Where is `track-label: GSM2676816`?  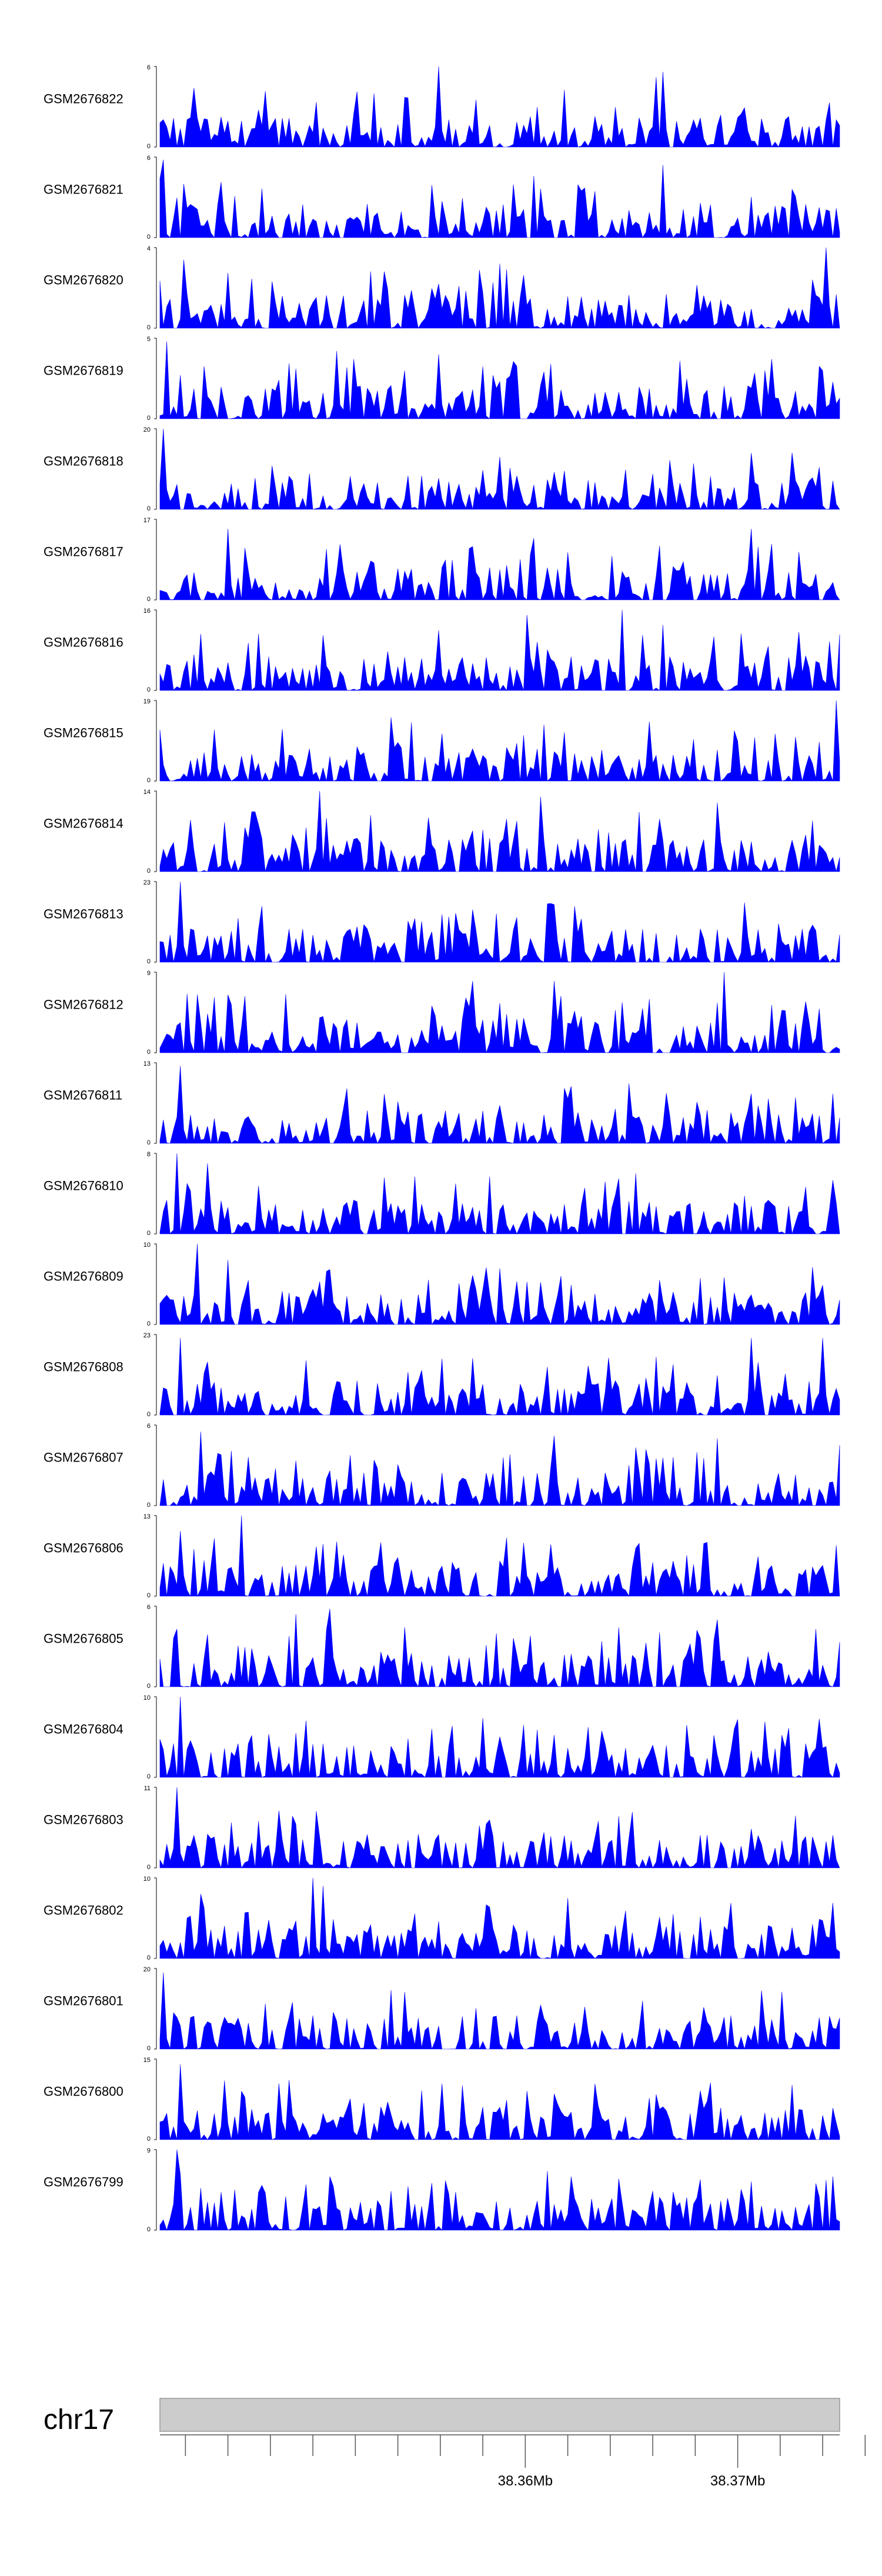
track-label: GSM2676816 is located at coordinates (83, 642).